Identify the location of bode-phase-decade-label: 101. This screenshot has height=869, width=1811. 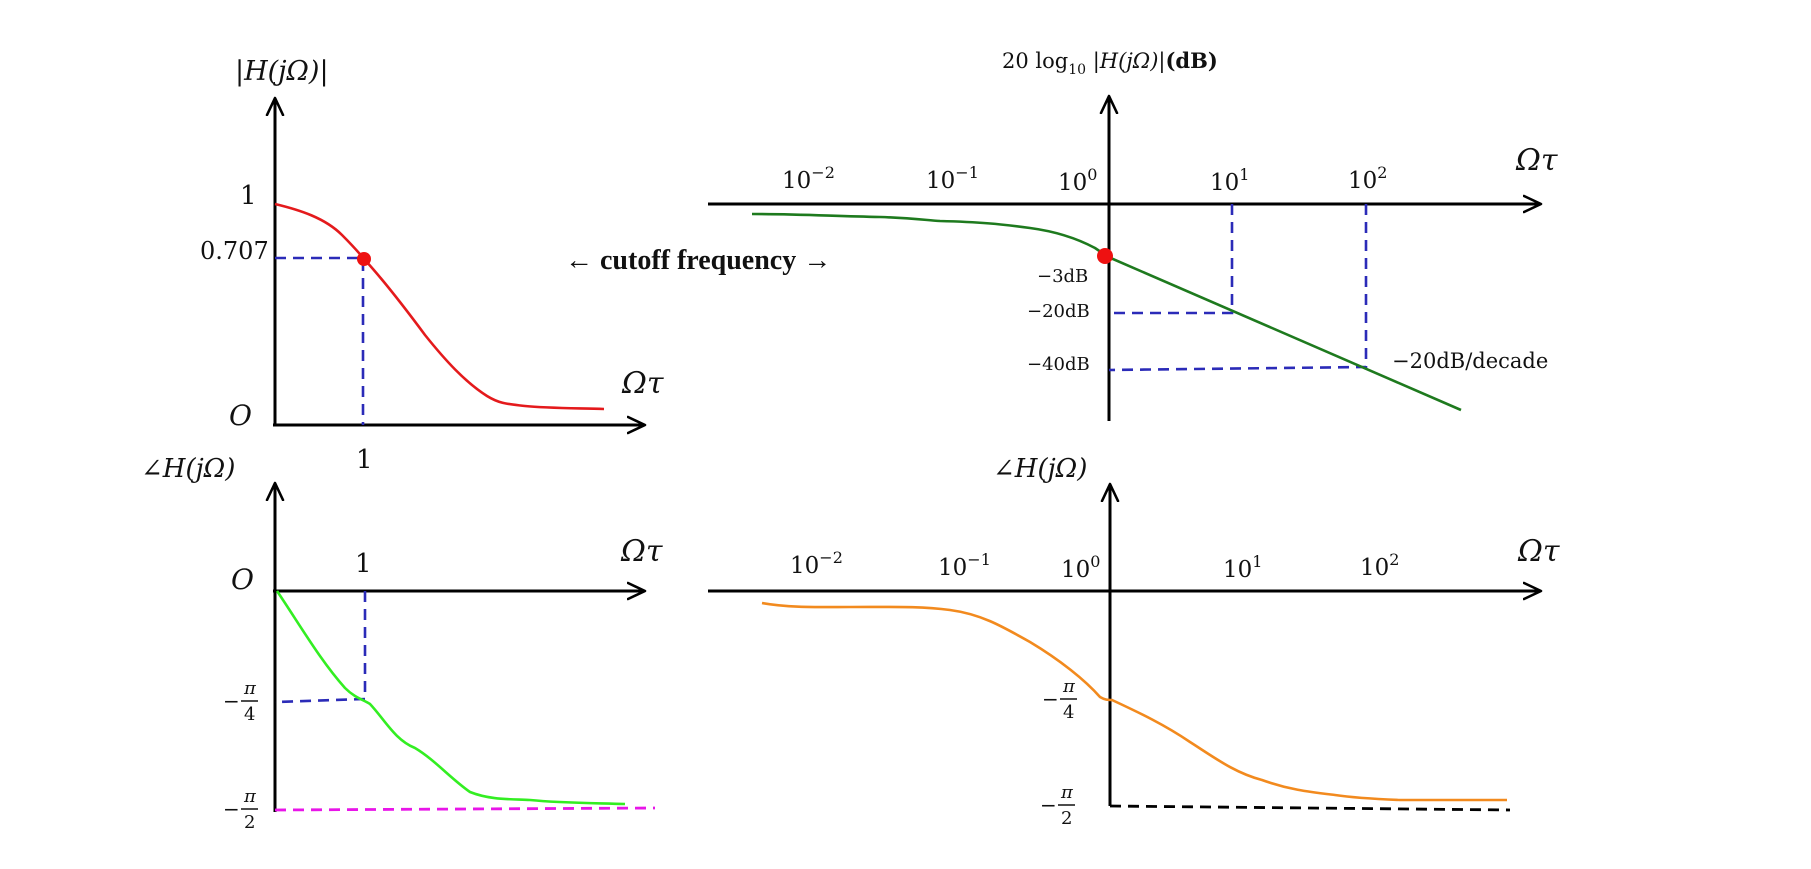
(1242, 567).